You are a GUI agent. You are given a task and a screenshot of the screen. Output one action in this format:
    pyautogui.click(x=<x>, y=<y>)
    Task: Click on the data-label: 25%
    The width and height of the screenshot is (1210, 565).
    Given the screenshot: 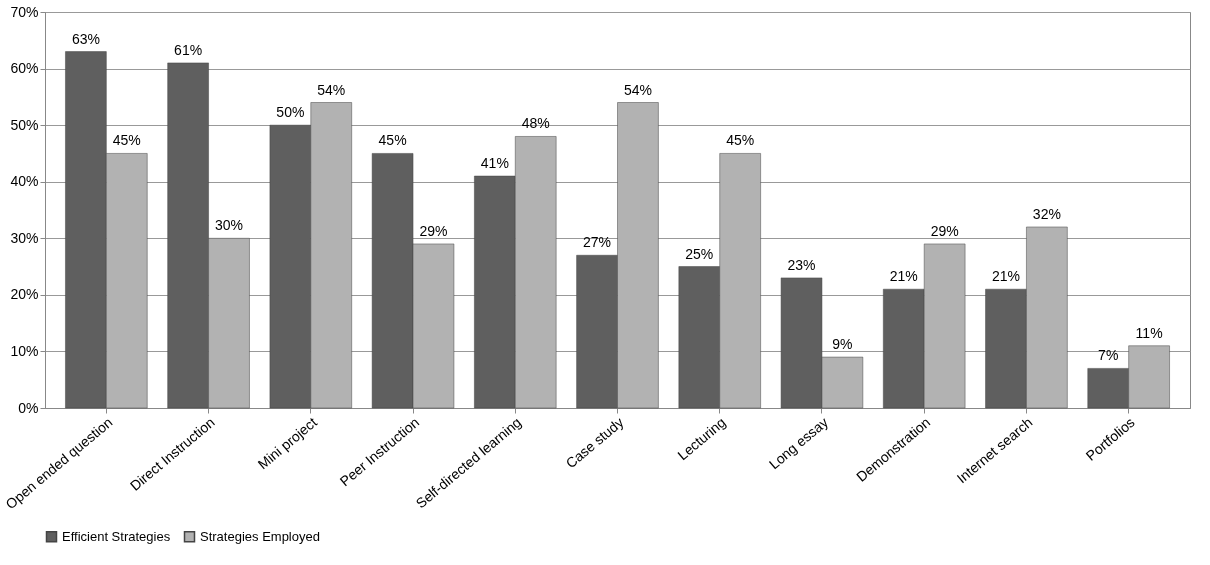 What is the action you would take?
    pyautogui.click(x=699, y=253)
    